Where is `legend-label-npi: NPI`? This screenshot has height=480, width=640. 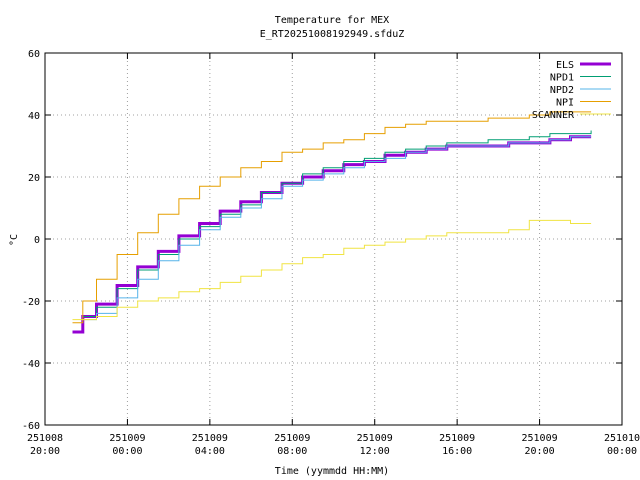 legend-label-npi: NPI is located at coordinates (565, 103).